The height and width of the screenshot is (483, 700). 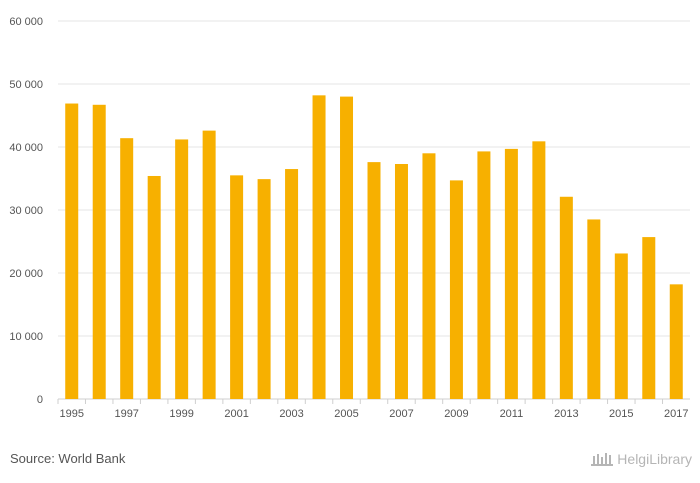 I want to click on y-tick-label: 30 000, so click(x=26, y=211).